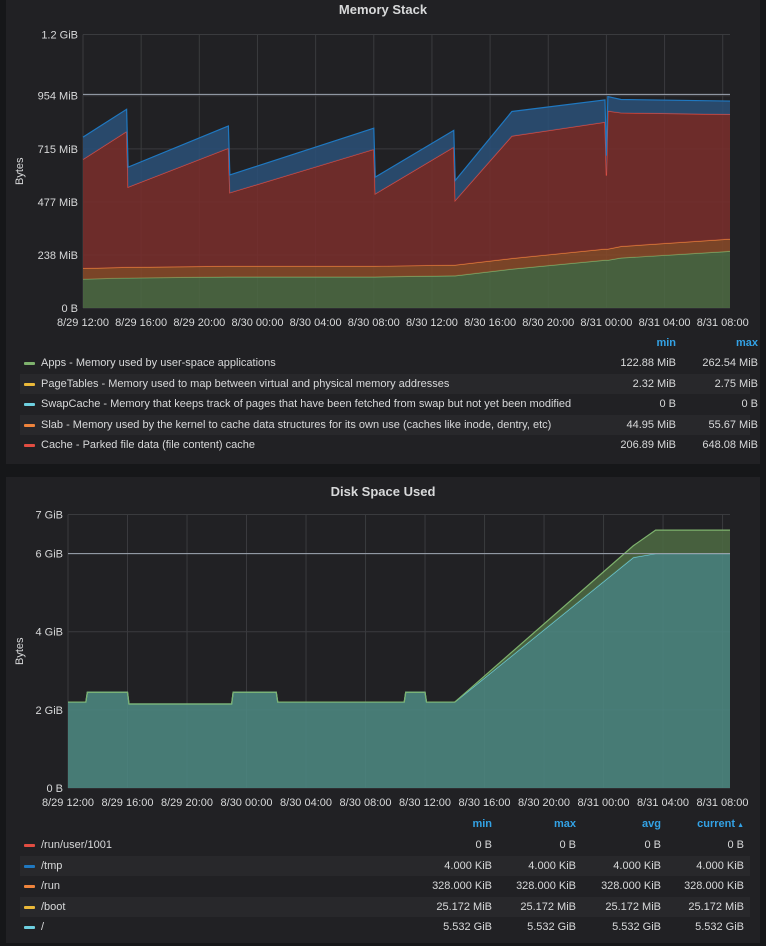 The width and height of the screenshot is (766, 946). I want to click on y-tick-label: 238 MiB, so click(58, 256).